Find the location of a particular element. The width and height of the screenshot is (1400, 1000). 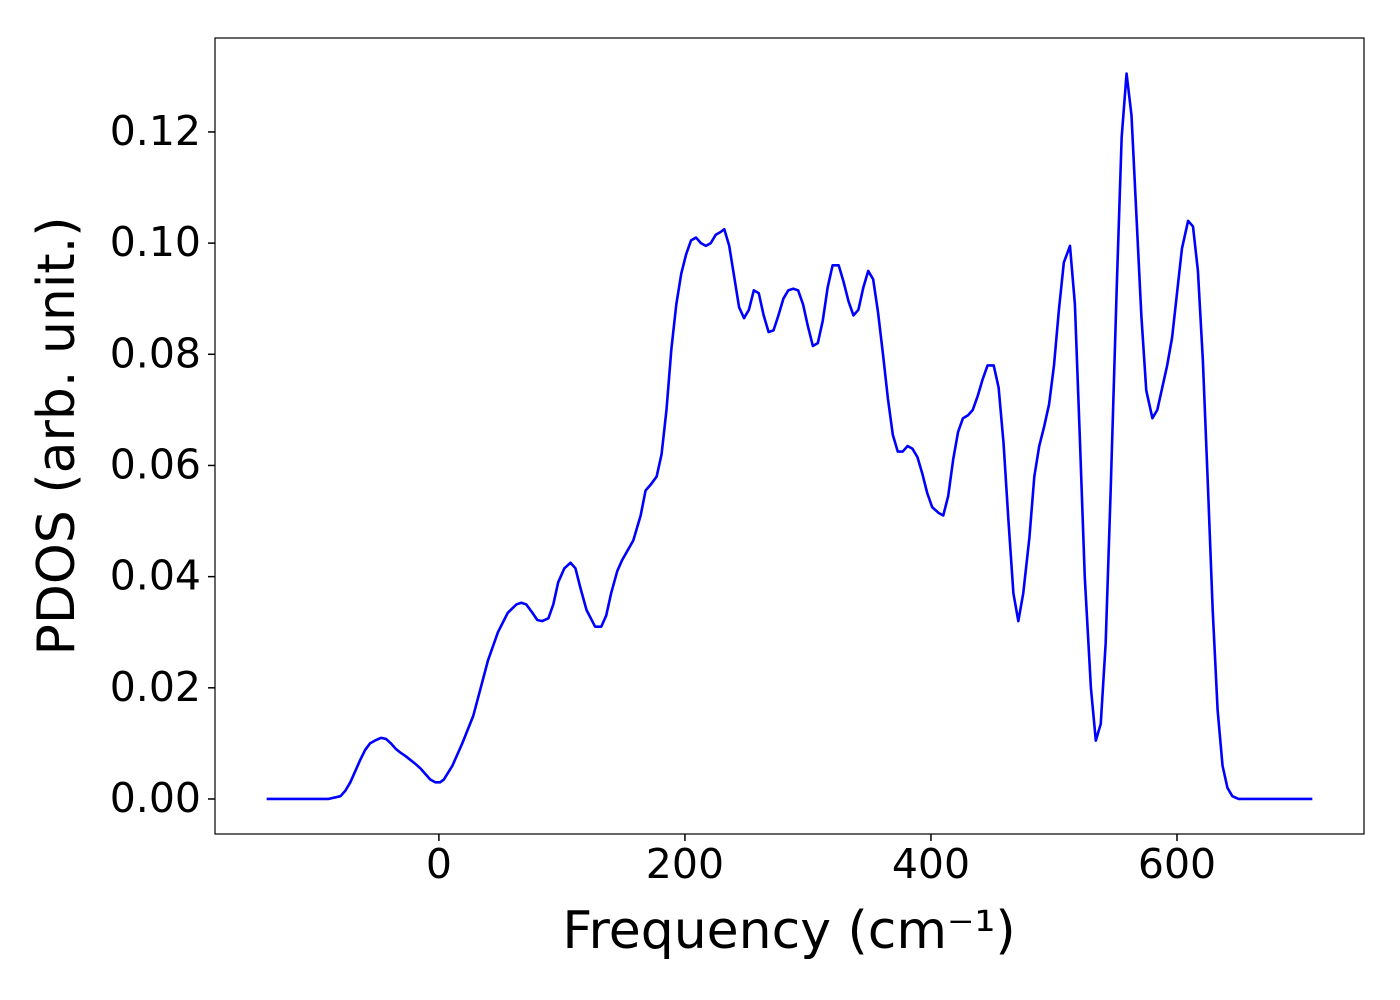

y-tick-label: 0.04 is located at coordinates (155, 576).